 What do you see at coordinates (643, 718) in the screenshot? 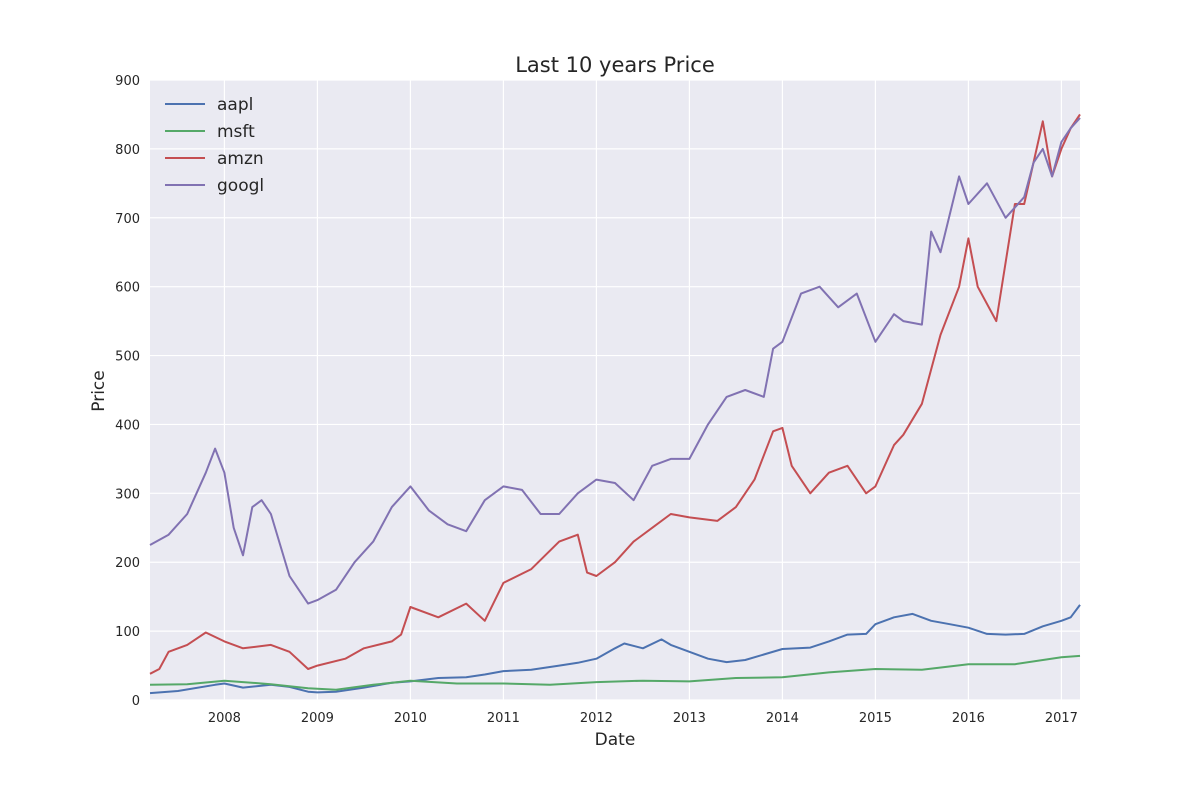
I see `x-axis-ticks: 2008 2009 2010 2011 2012 2013 2014 2015 2016 2017` at bounding box center [643, 718].